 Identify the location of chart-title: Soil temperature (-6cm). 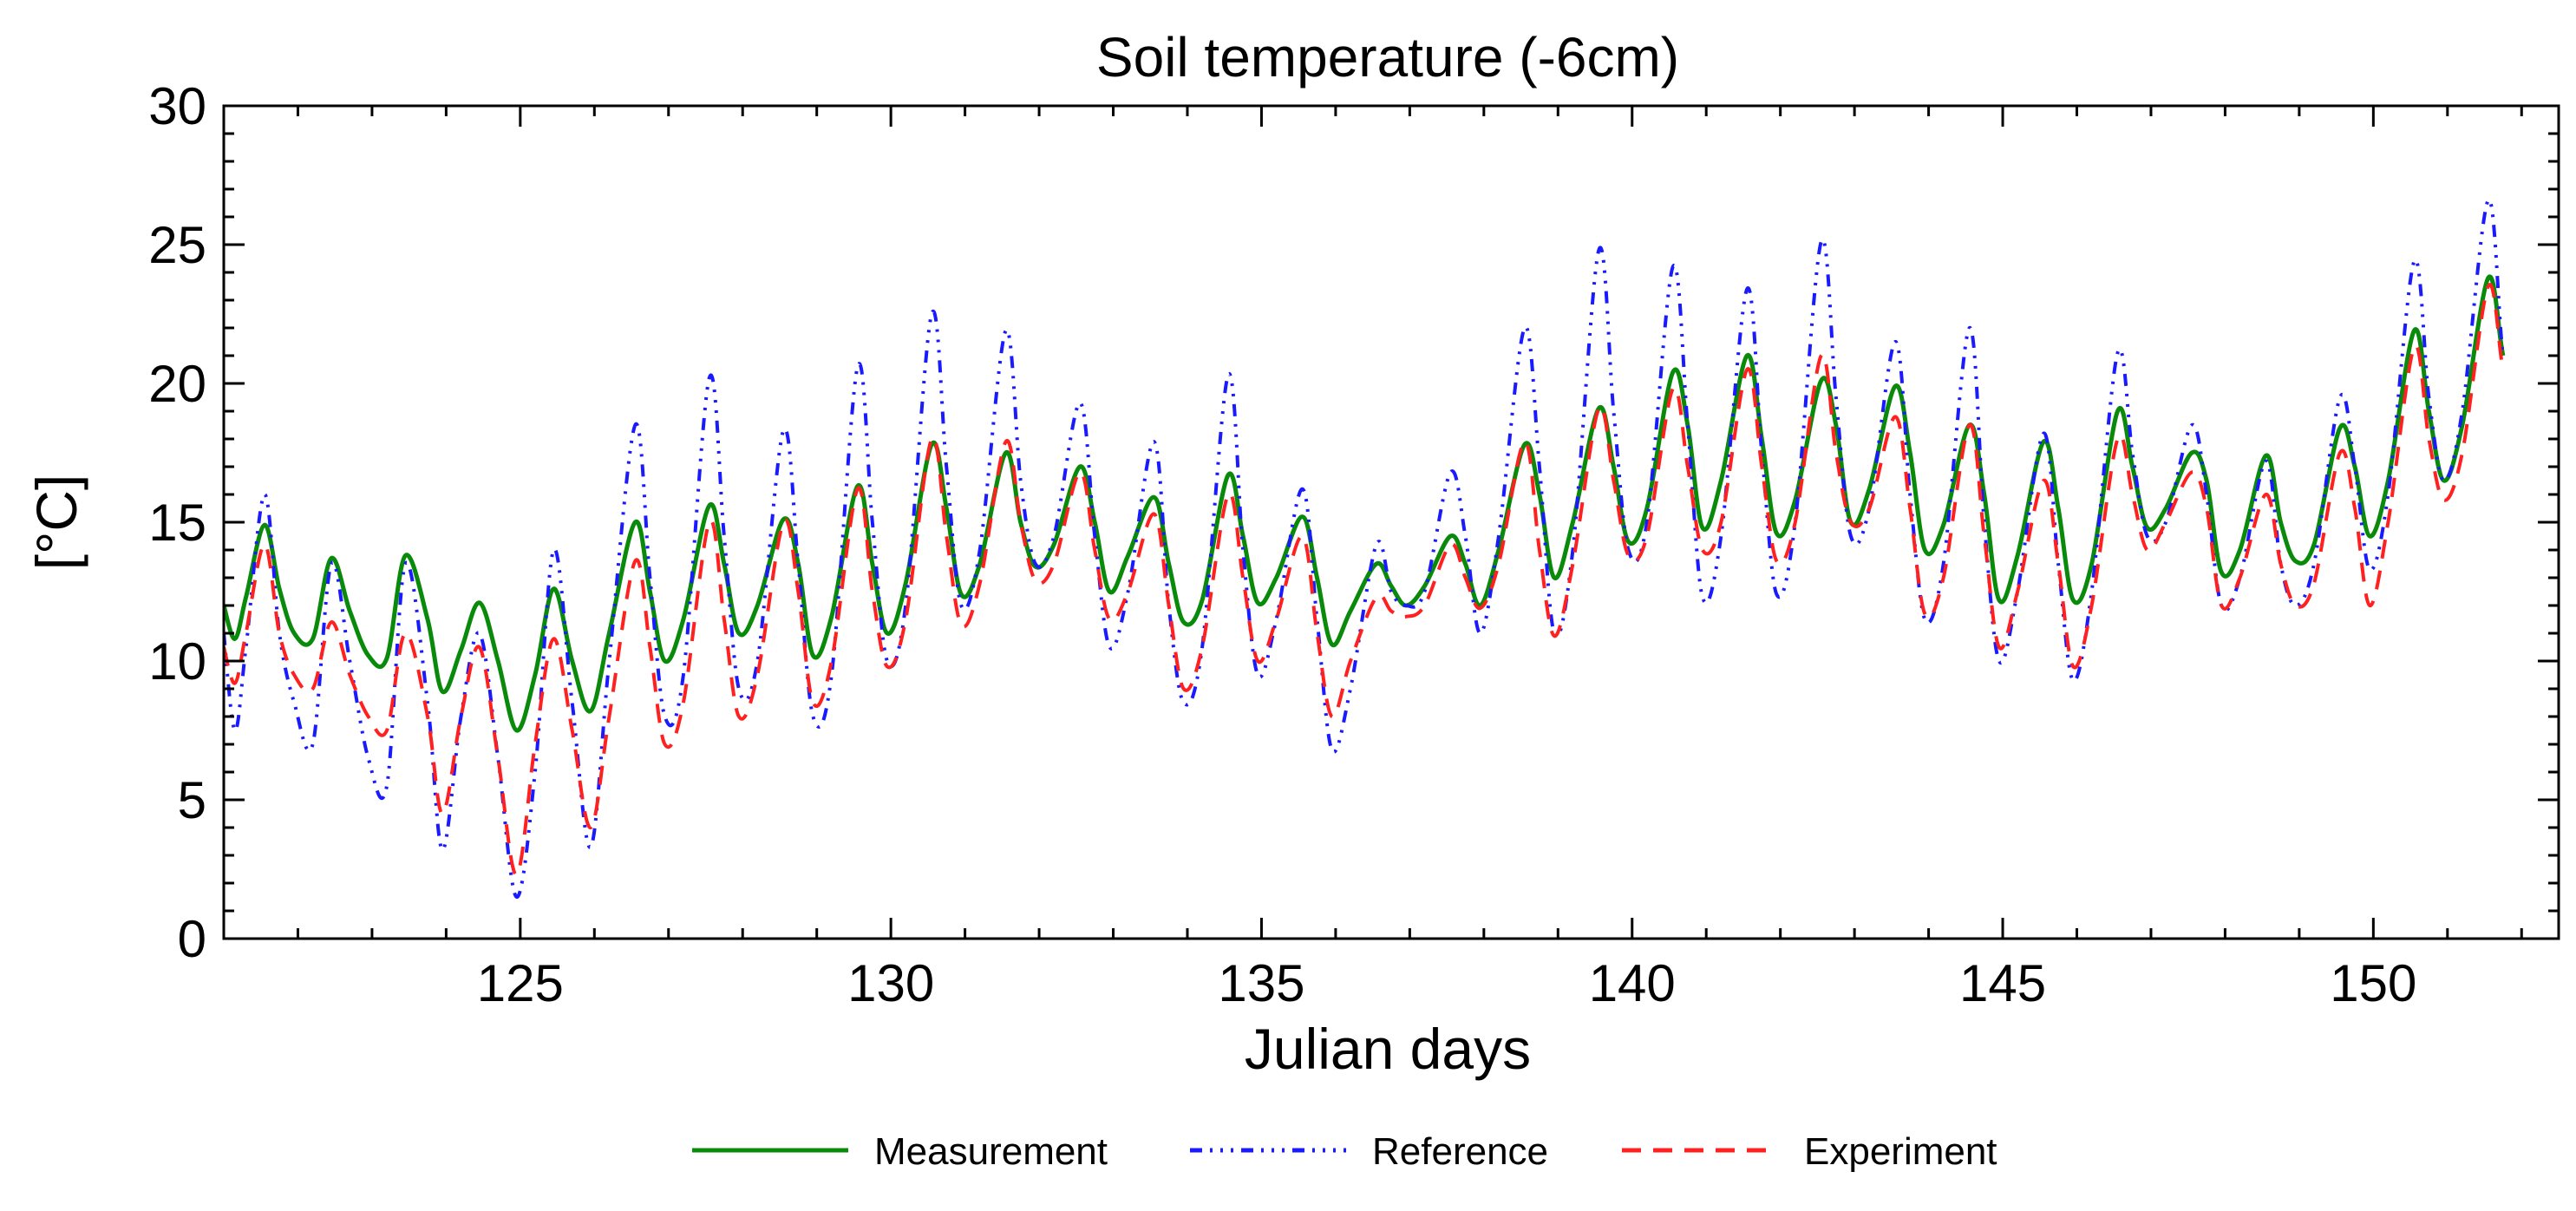
(1387, 57).